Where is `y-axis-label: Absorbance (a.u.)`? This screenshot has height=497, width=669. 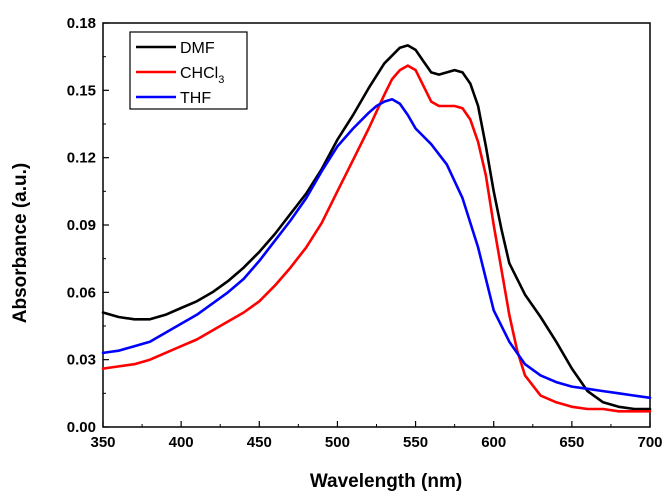 y-axis-label: Absorbance (a.u.) is located at coordinates (20, 243).